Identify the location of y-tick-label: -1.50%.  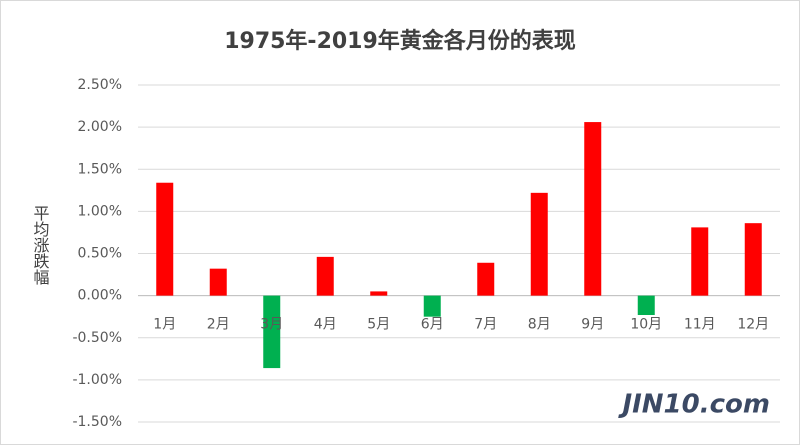
(97, 422).